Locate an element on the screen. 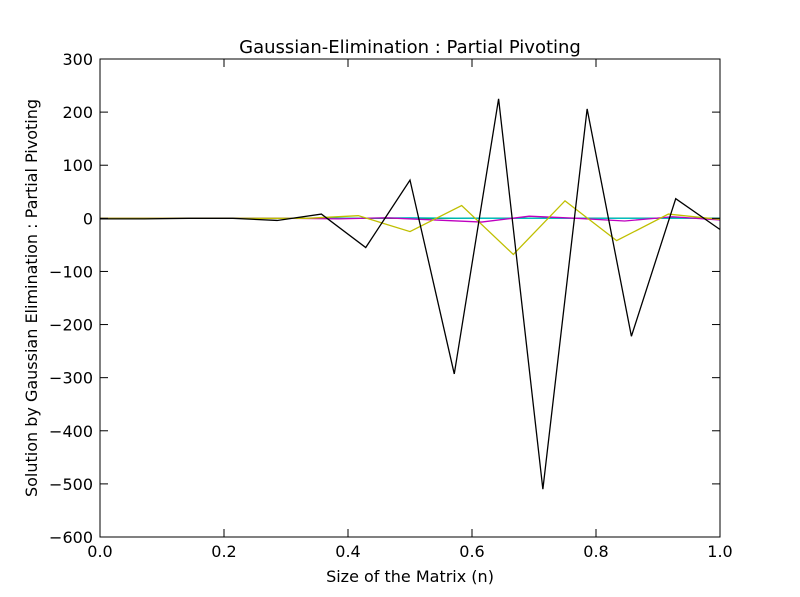 The image size is (800, 597). y-tick-label: −100 is located at coordinates (71, 271).